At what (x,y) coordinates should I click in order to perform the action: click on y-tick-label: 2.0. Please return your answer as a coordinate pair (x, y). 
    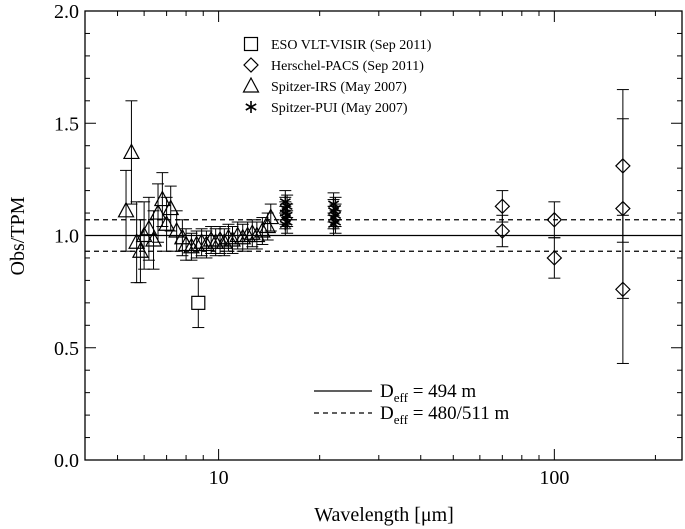
    Looking at the image, I should click on (66, 12).